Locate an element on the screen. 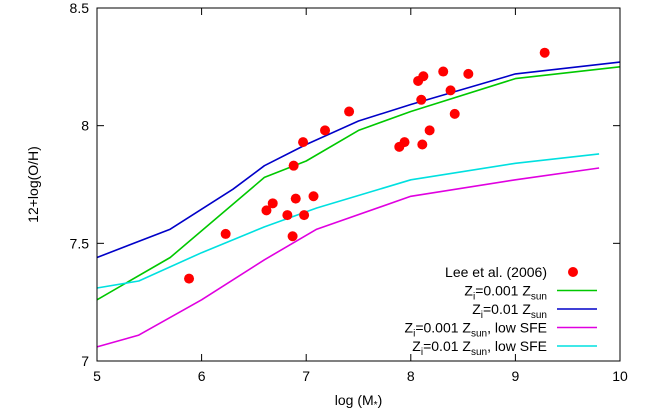 Image resolution: width=645 pixels, height=419 pixels. x-axis-label: log (M*) is located at coordinates (358, 401).